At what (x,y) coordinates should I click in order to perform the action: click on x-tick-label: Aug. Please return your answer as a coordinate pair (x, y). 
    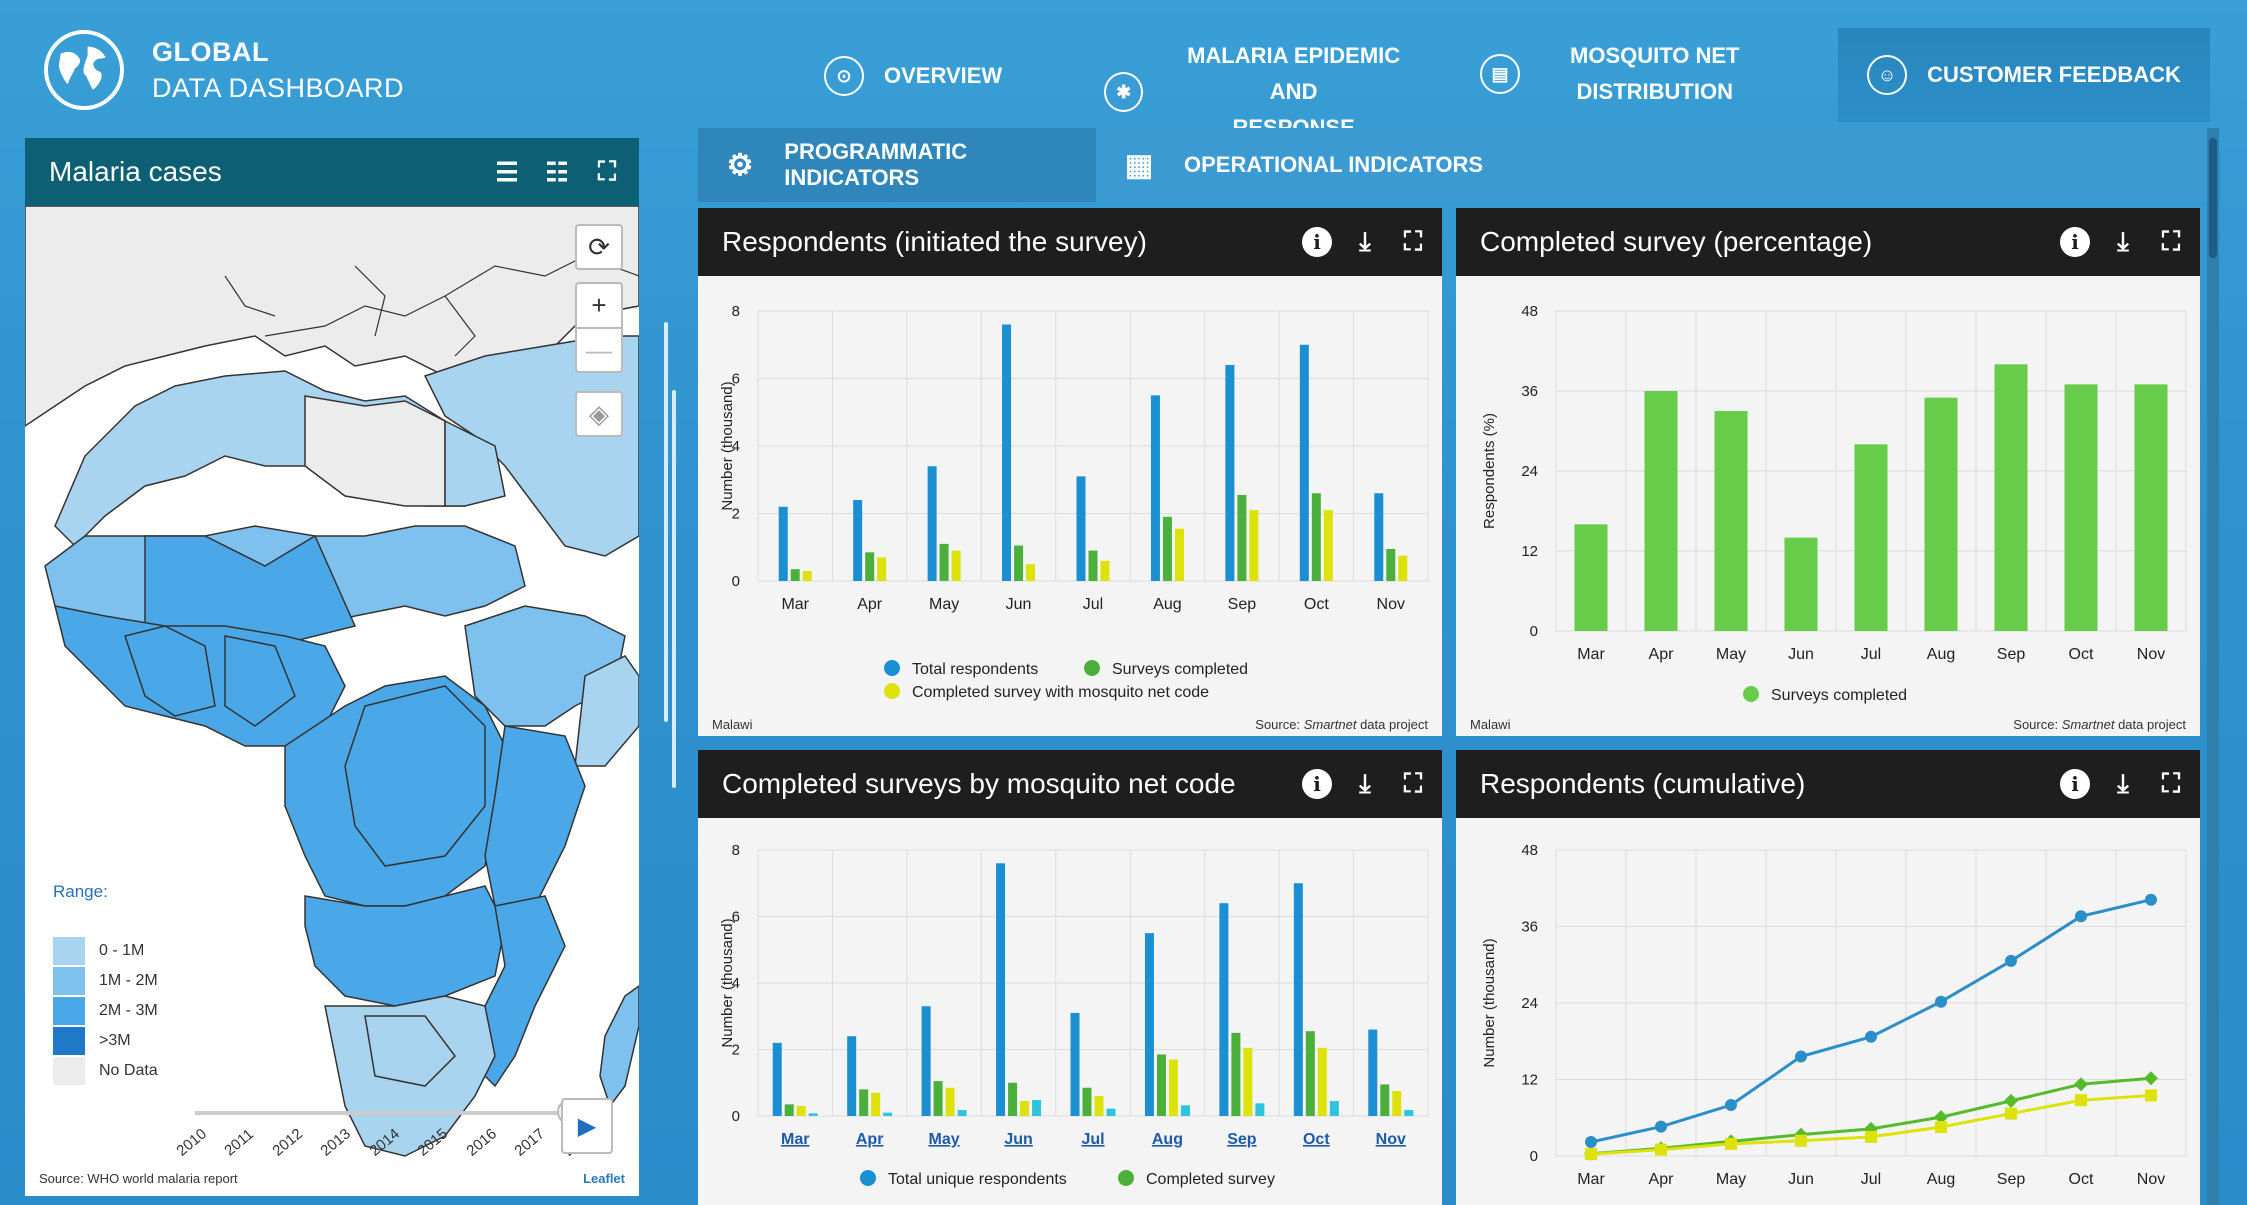
    Looking at the image, I should click on (1167, 604).